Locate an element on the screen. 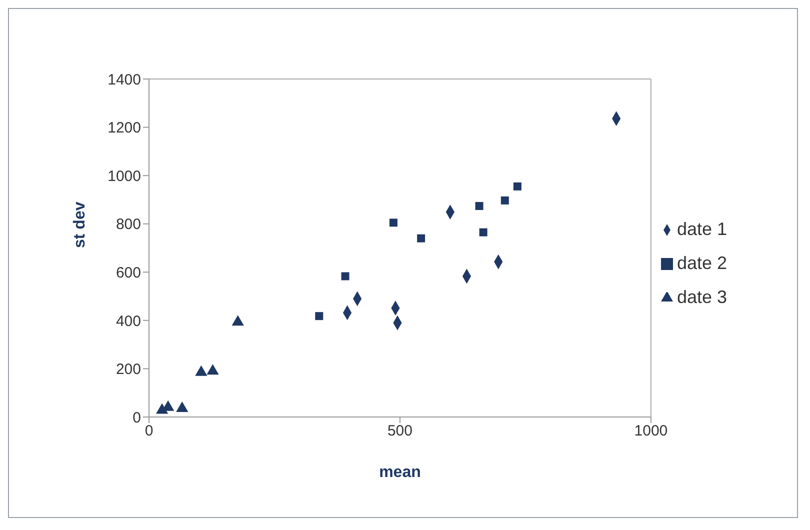 The width and height of the screenshot is (810, 530). y-tick-label: 1000 is located at coordinates (124, 176).